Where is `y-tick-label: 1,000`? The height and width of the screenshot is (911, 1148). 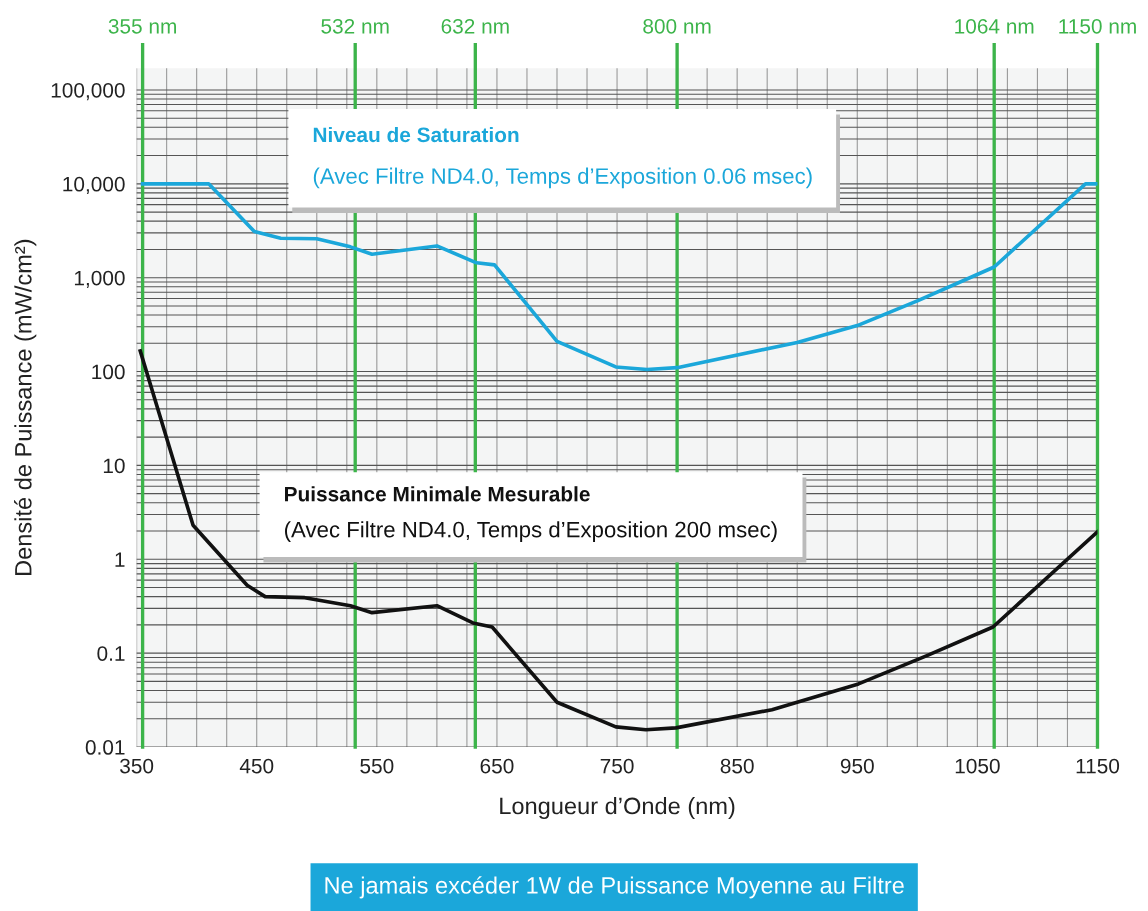
y-tick-label: 1,000 is located at coordinates (99, 279).